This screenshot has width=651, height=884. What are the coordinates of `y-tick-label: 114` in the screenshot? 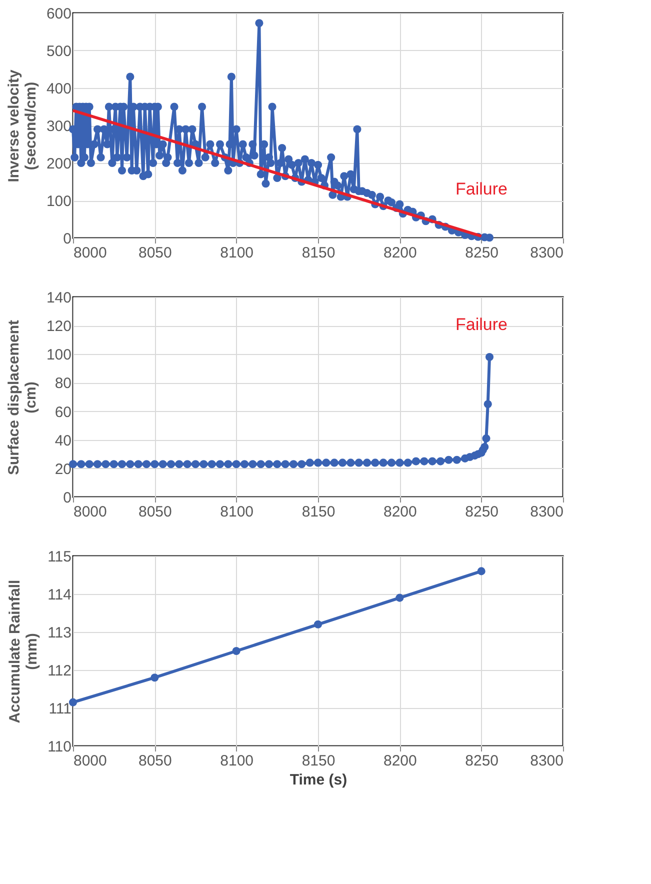 It's located at (60, 595).